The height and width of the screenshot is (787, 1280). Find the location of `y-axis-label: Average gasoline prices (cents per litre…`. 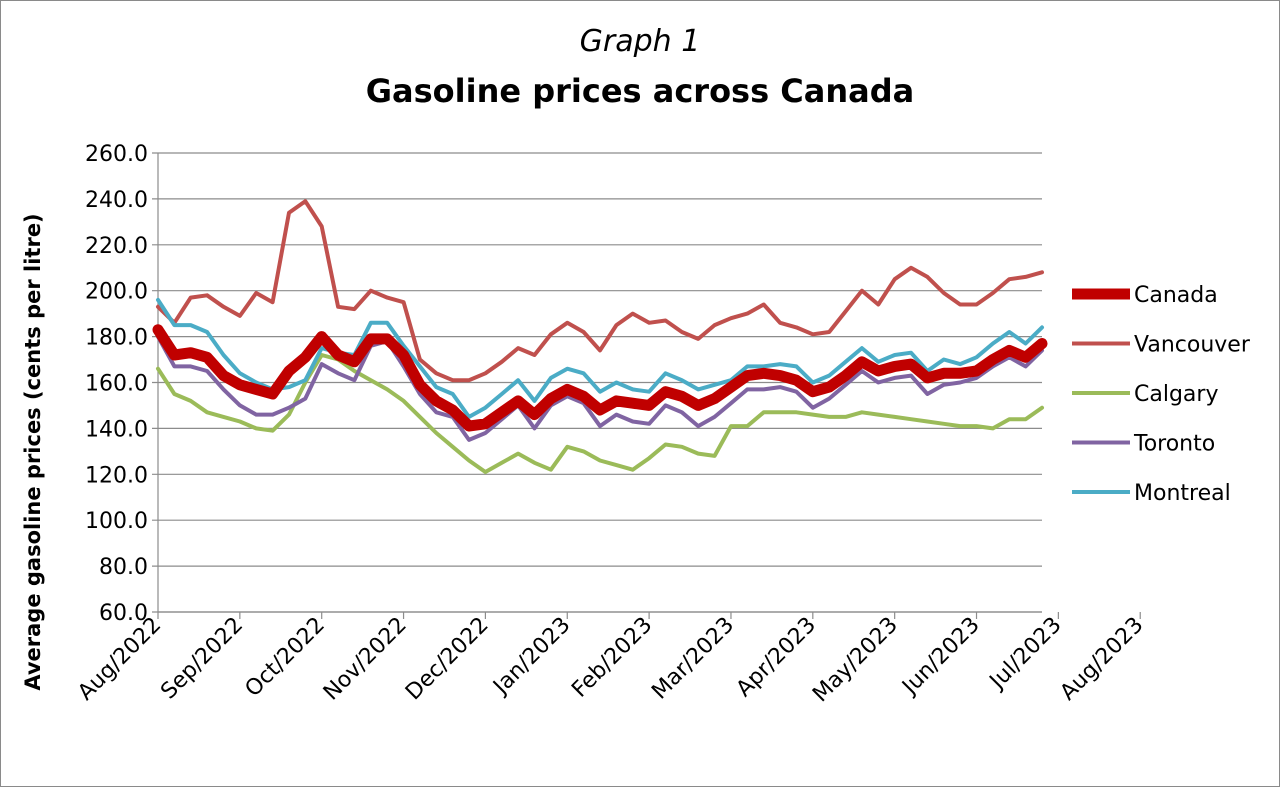

y-axis-label: Average gasoline prices (cents per litre… is located at coordinates (33, 451).